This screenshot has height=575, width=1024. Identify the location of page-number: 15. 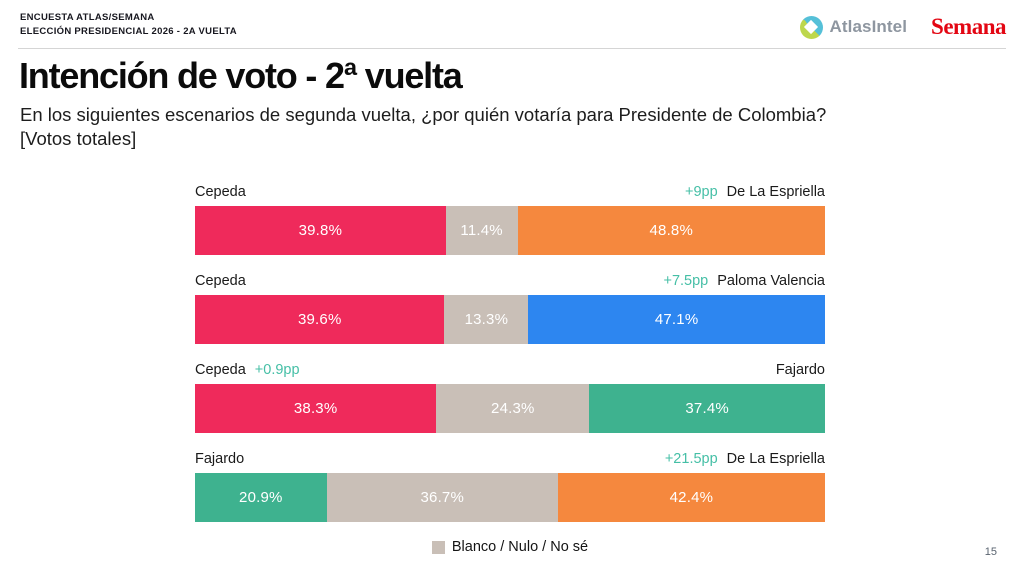
(990, 552).